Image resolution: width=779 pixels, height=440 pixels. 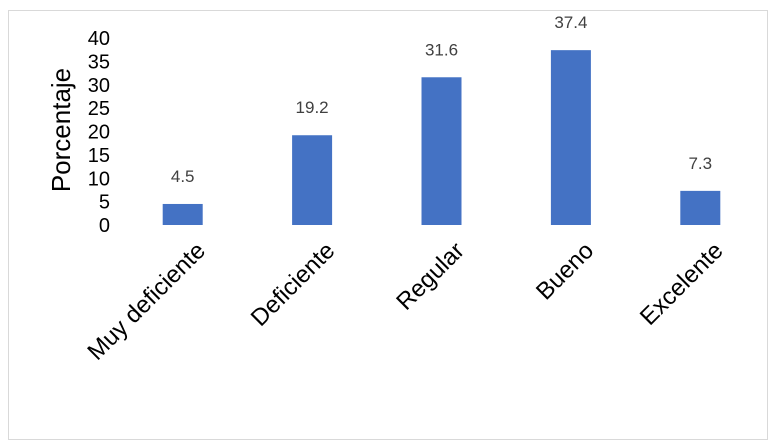 I want to click on data-label: 37.4, so click(x=570, y=22).